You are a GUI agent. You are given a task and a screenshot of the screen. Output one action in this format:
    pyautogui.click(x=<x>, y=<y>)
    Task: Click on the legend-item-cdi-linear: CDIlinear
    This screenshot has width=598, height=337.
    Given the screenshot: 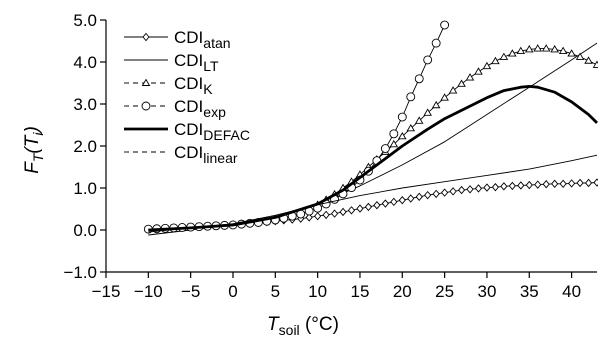 What is the action you would take?
    pyautogui.click(x=181, y=154)
    